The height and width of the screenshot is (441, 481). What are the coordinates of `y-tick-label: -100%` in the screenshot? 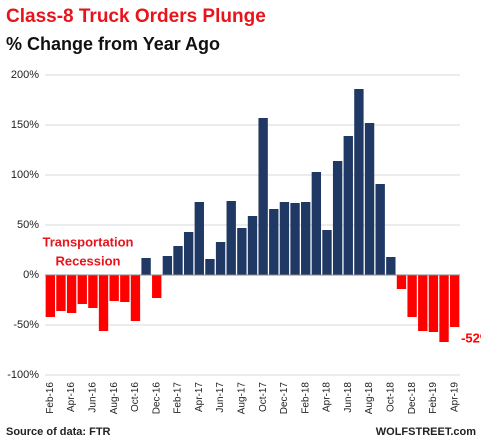 It's located at (23, 375).